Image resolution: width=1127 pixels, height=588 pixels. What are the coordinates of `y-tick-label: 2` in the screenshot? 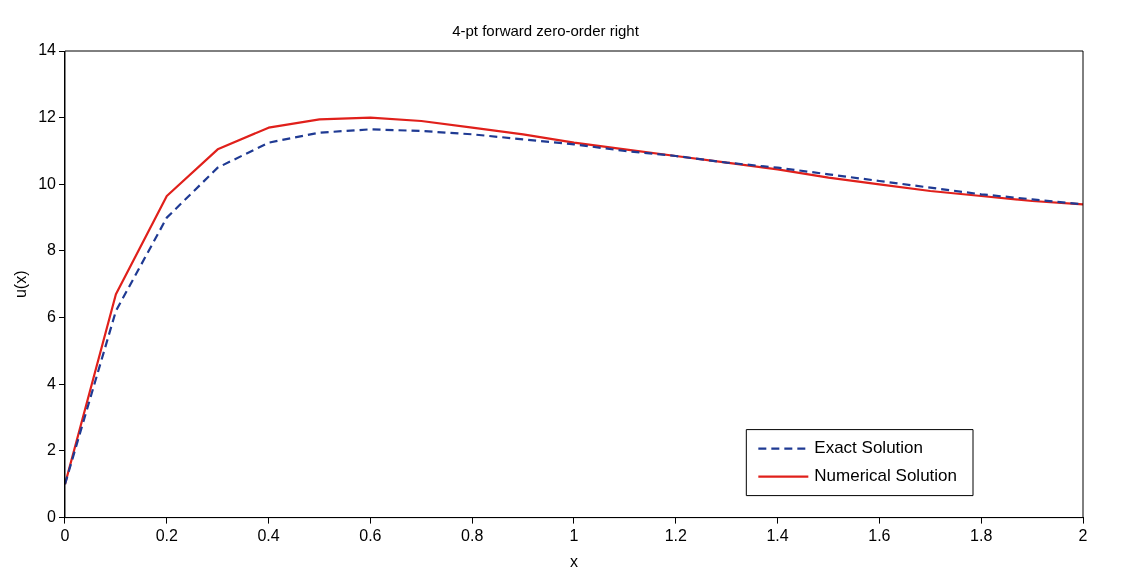 It's located at (52, 450).